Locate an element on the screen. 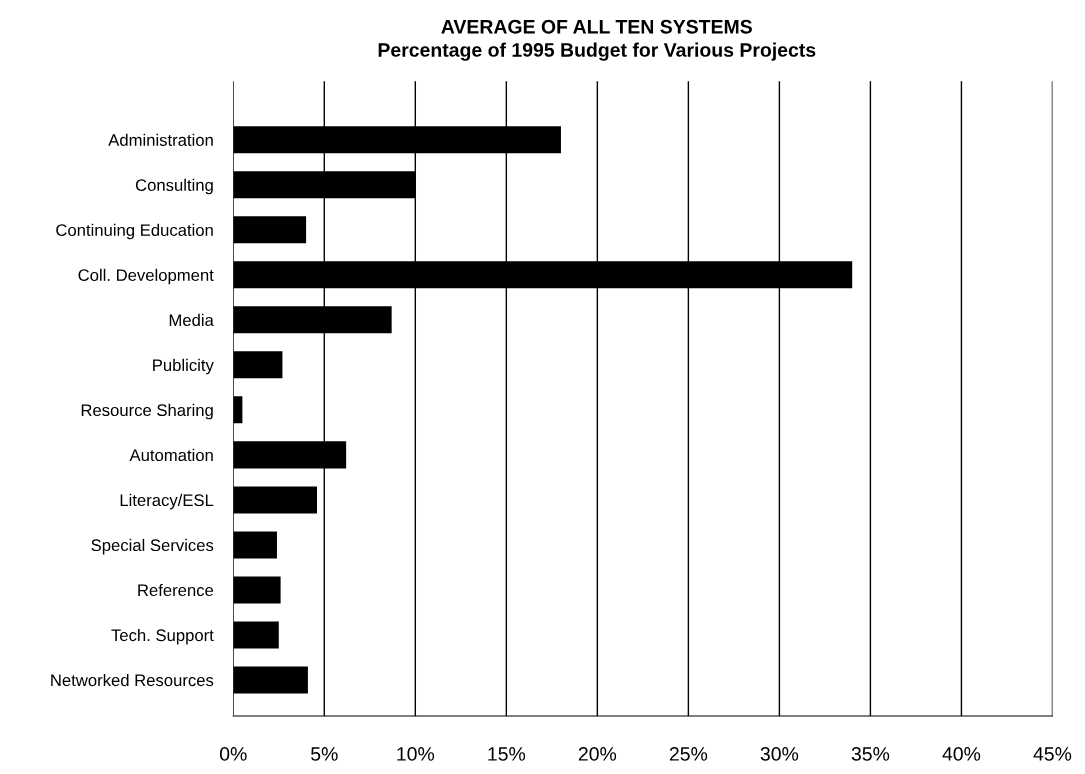 This screenshot has width=1085, height=774. x-tick-label: 15% is located at coordinates (507, 754).